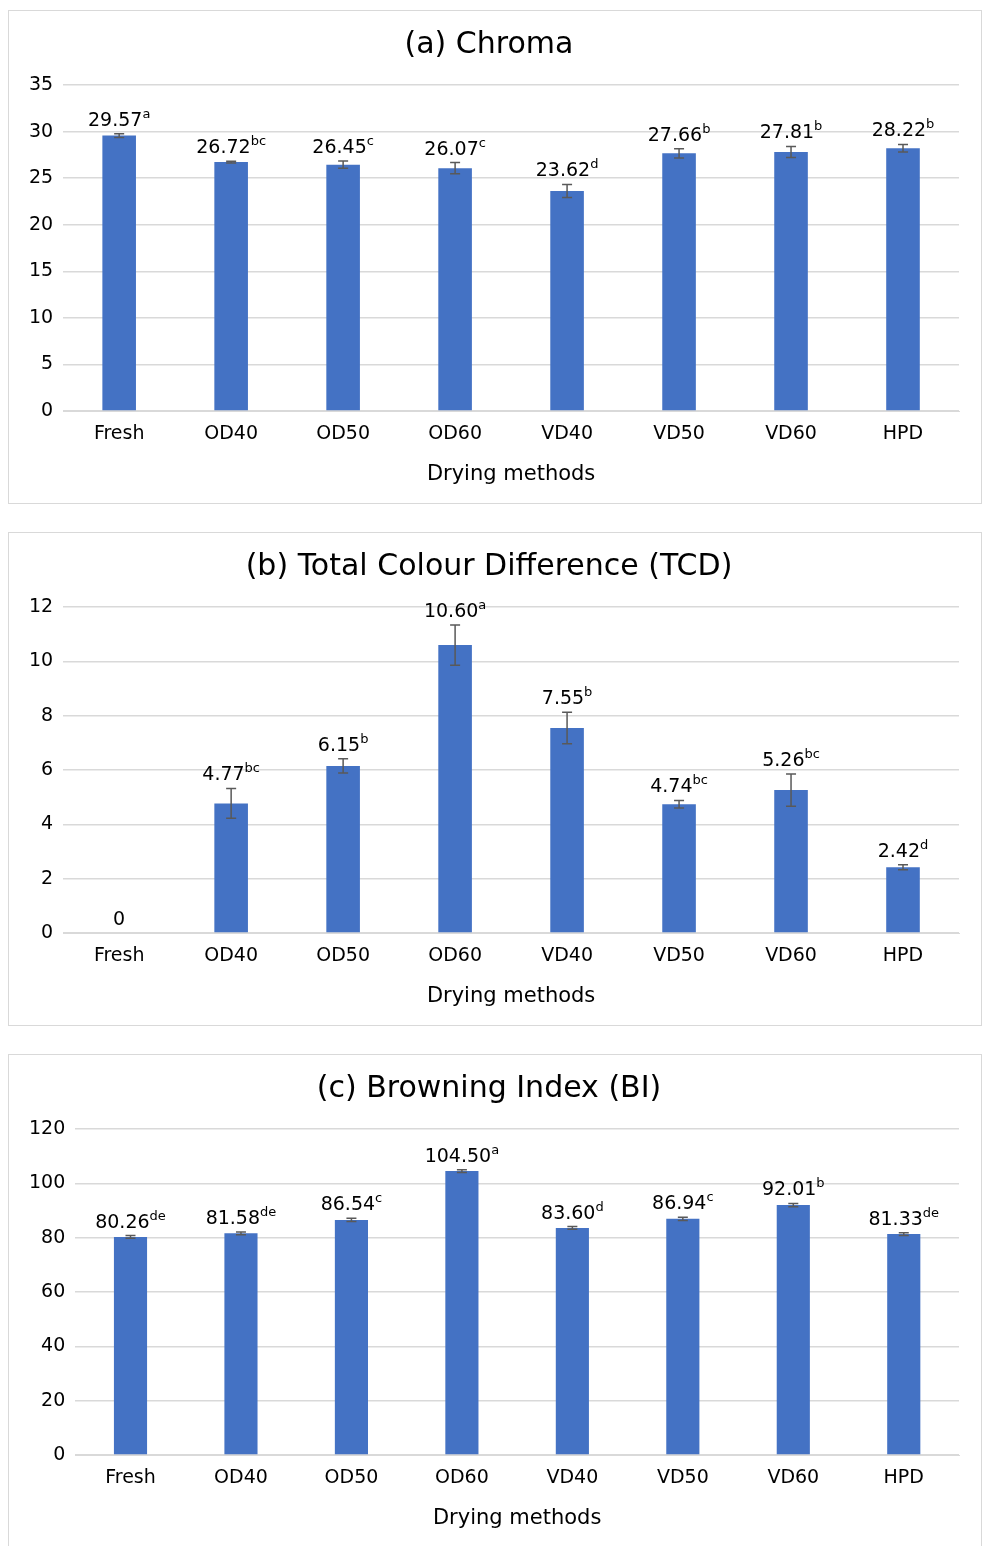  Describe the element at coordinates (47, 1126) in the screenshot. I see `y-tick-label: 120` at that location.